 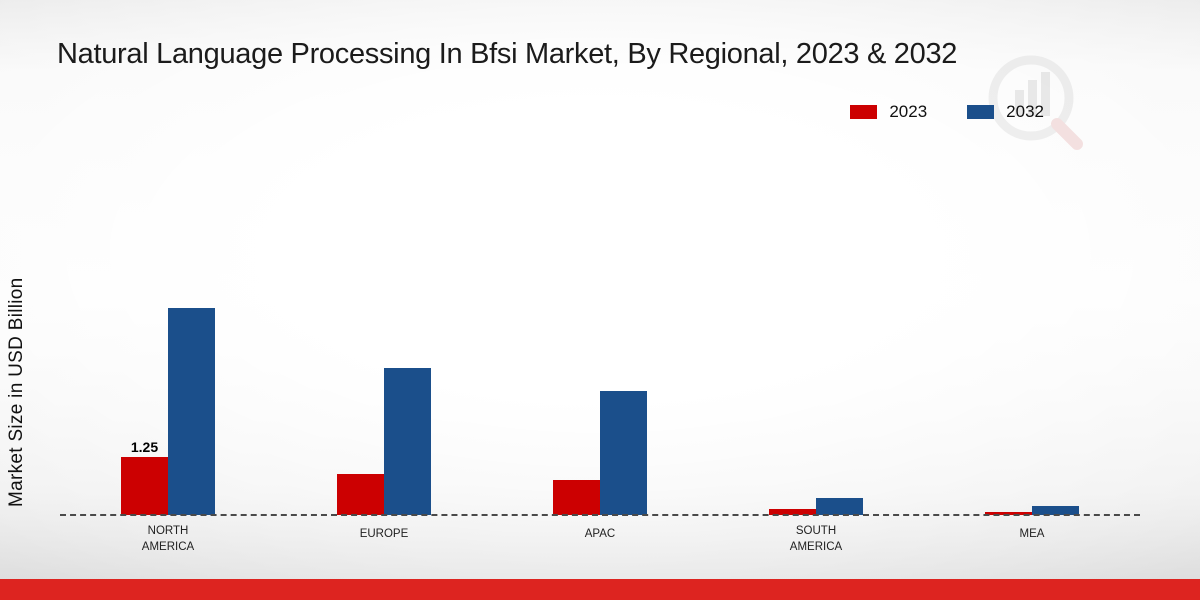 What do you see at coordinates (600, 365) in the screenshot?
I see `bar-group-apac: APAC` at bounding box center [600, 365].